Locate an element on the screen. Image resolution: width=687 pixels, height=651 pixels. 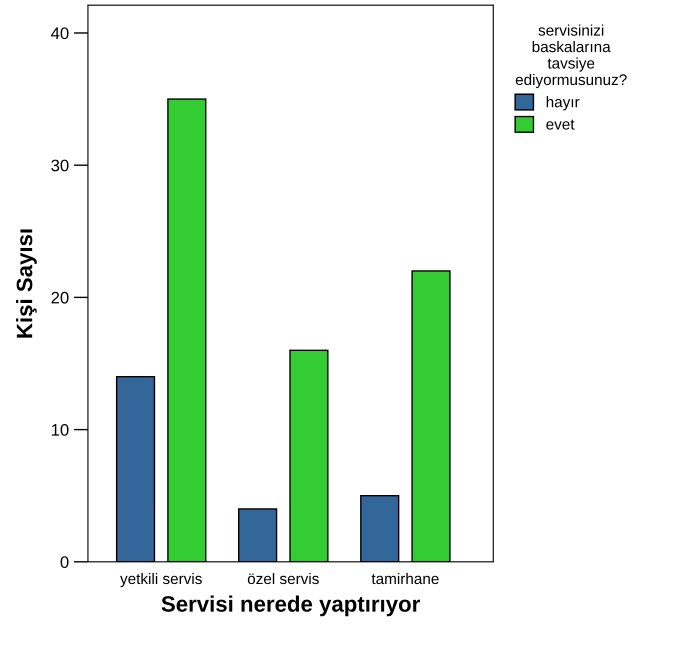
y-axis-title: Kişi Sayısı is located at coordinates (26, 283).